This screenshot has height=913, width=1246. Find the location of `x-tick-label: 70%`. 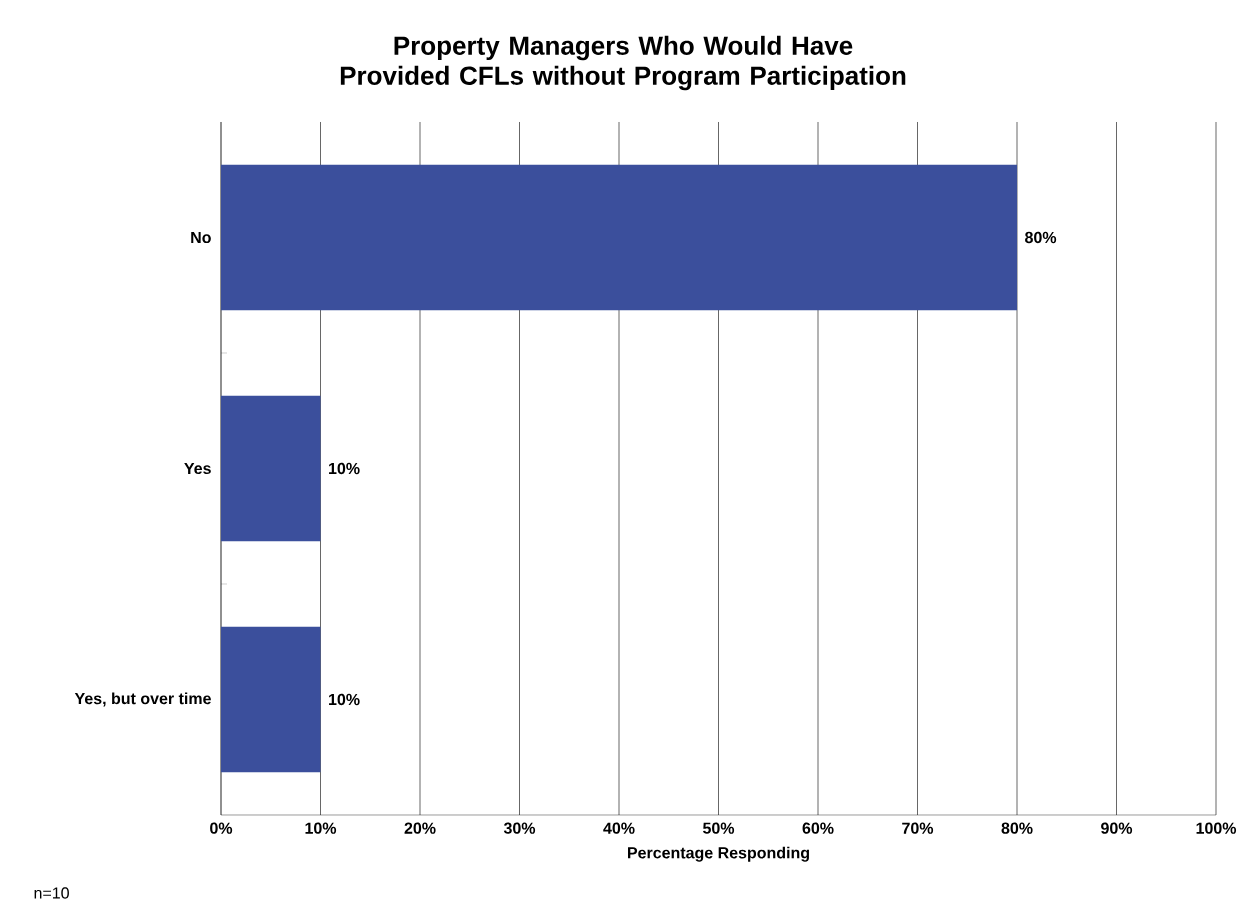

x-tick-label: 70% is located at coordinates (918, 828).